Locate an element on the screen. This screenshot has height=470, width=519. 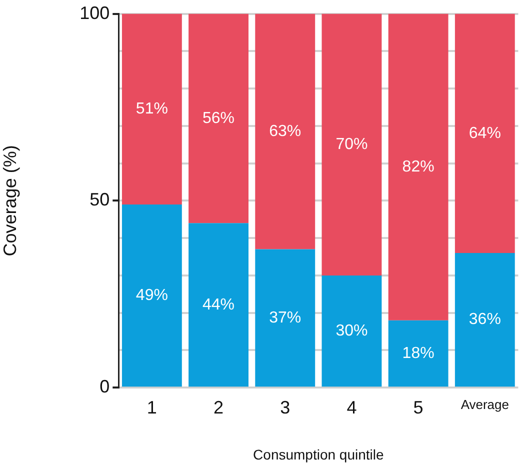
data-label: 37% is located at coordinates (285, 317).